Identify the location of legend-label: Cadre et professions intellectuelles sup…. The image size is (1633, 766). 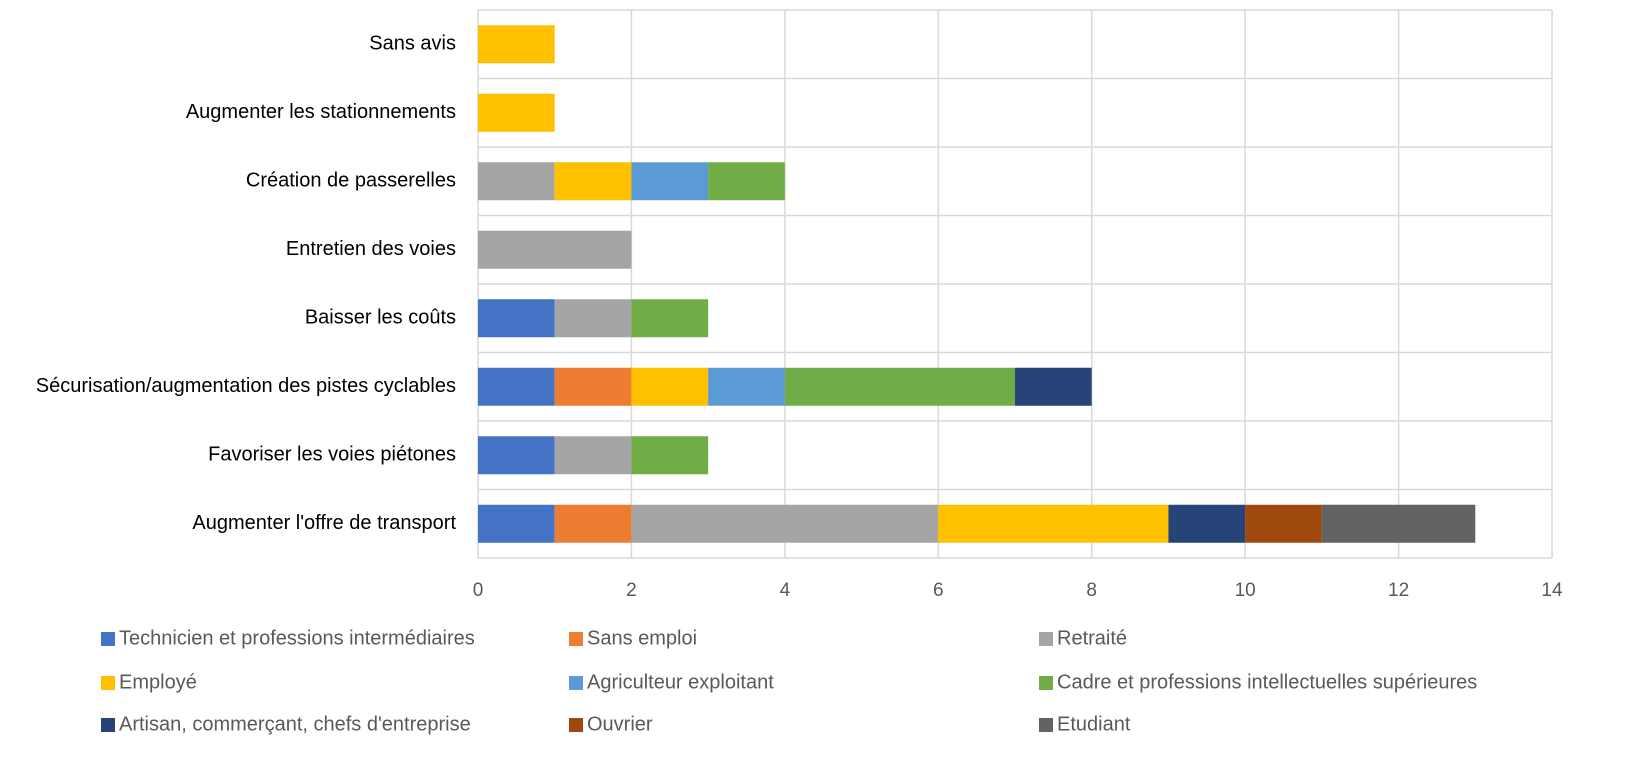
(1267, 682).